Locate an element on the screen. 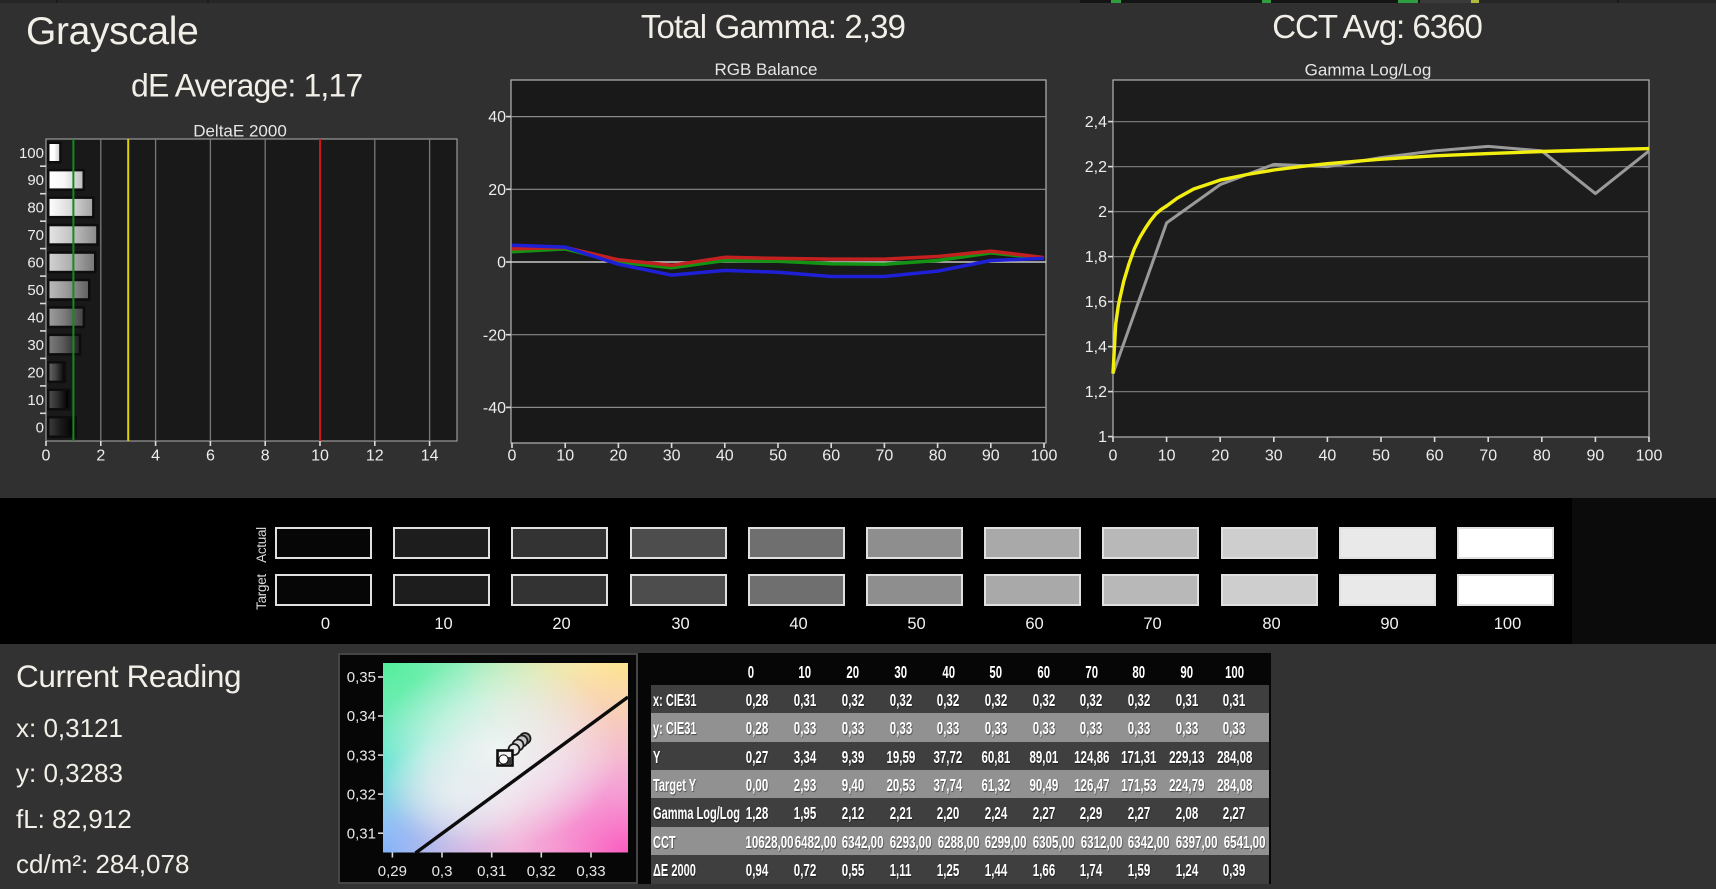 The image size is (1716, 889). svg-text: DeltaE 2000 is located at coordinates (240, 131).